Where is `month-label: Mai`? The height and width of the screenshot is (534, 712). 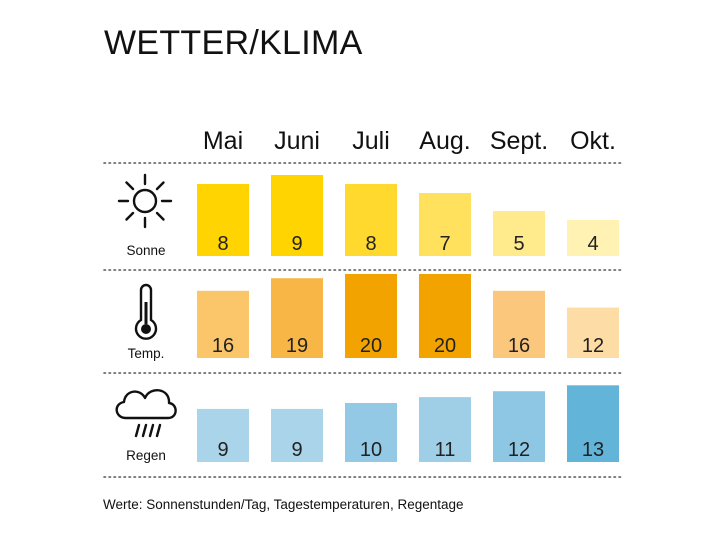
month-label: Mai is located at coordinates (223, 141).